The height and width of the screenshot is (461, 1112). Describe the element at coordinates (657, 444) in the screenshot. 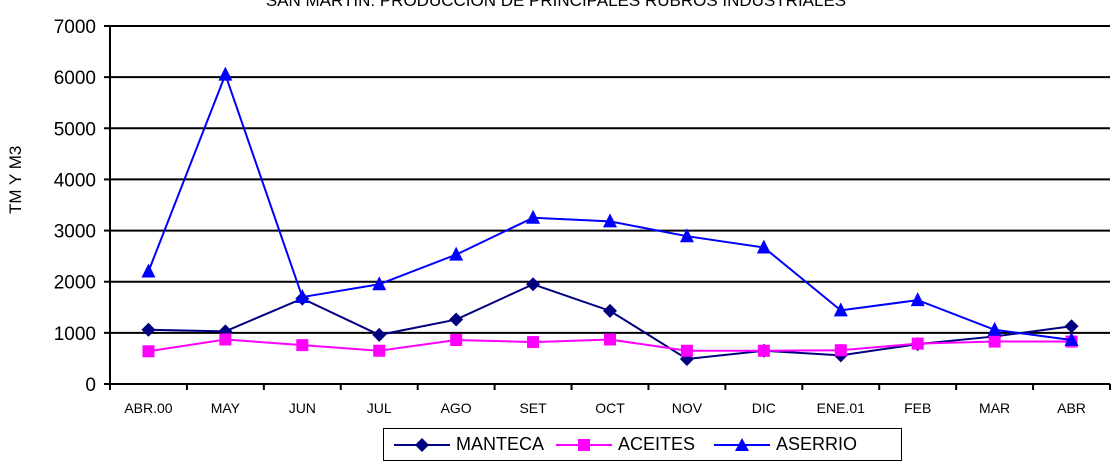

I see `legend-label-aceites: ACEITES` at that location.